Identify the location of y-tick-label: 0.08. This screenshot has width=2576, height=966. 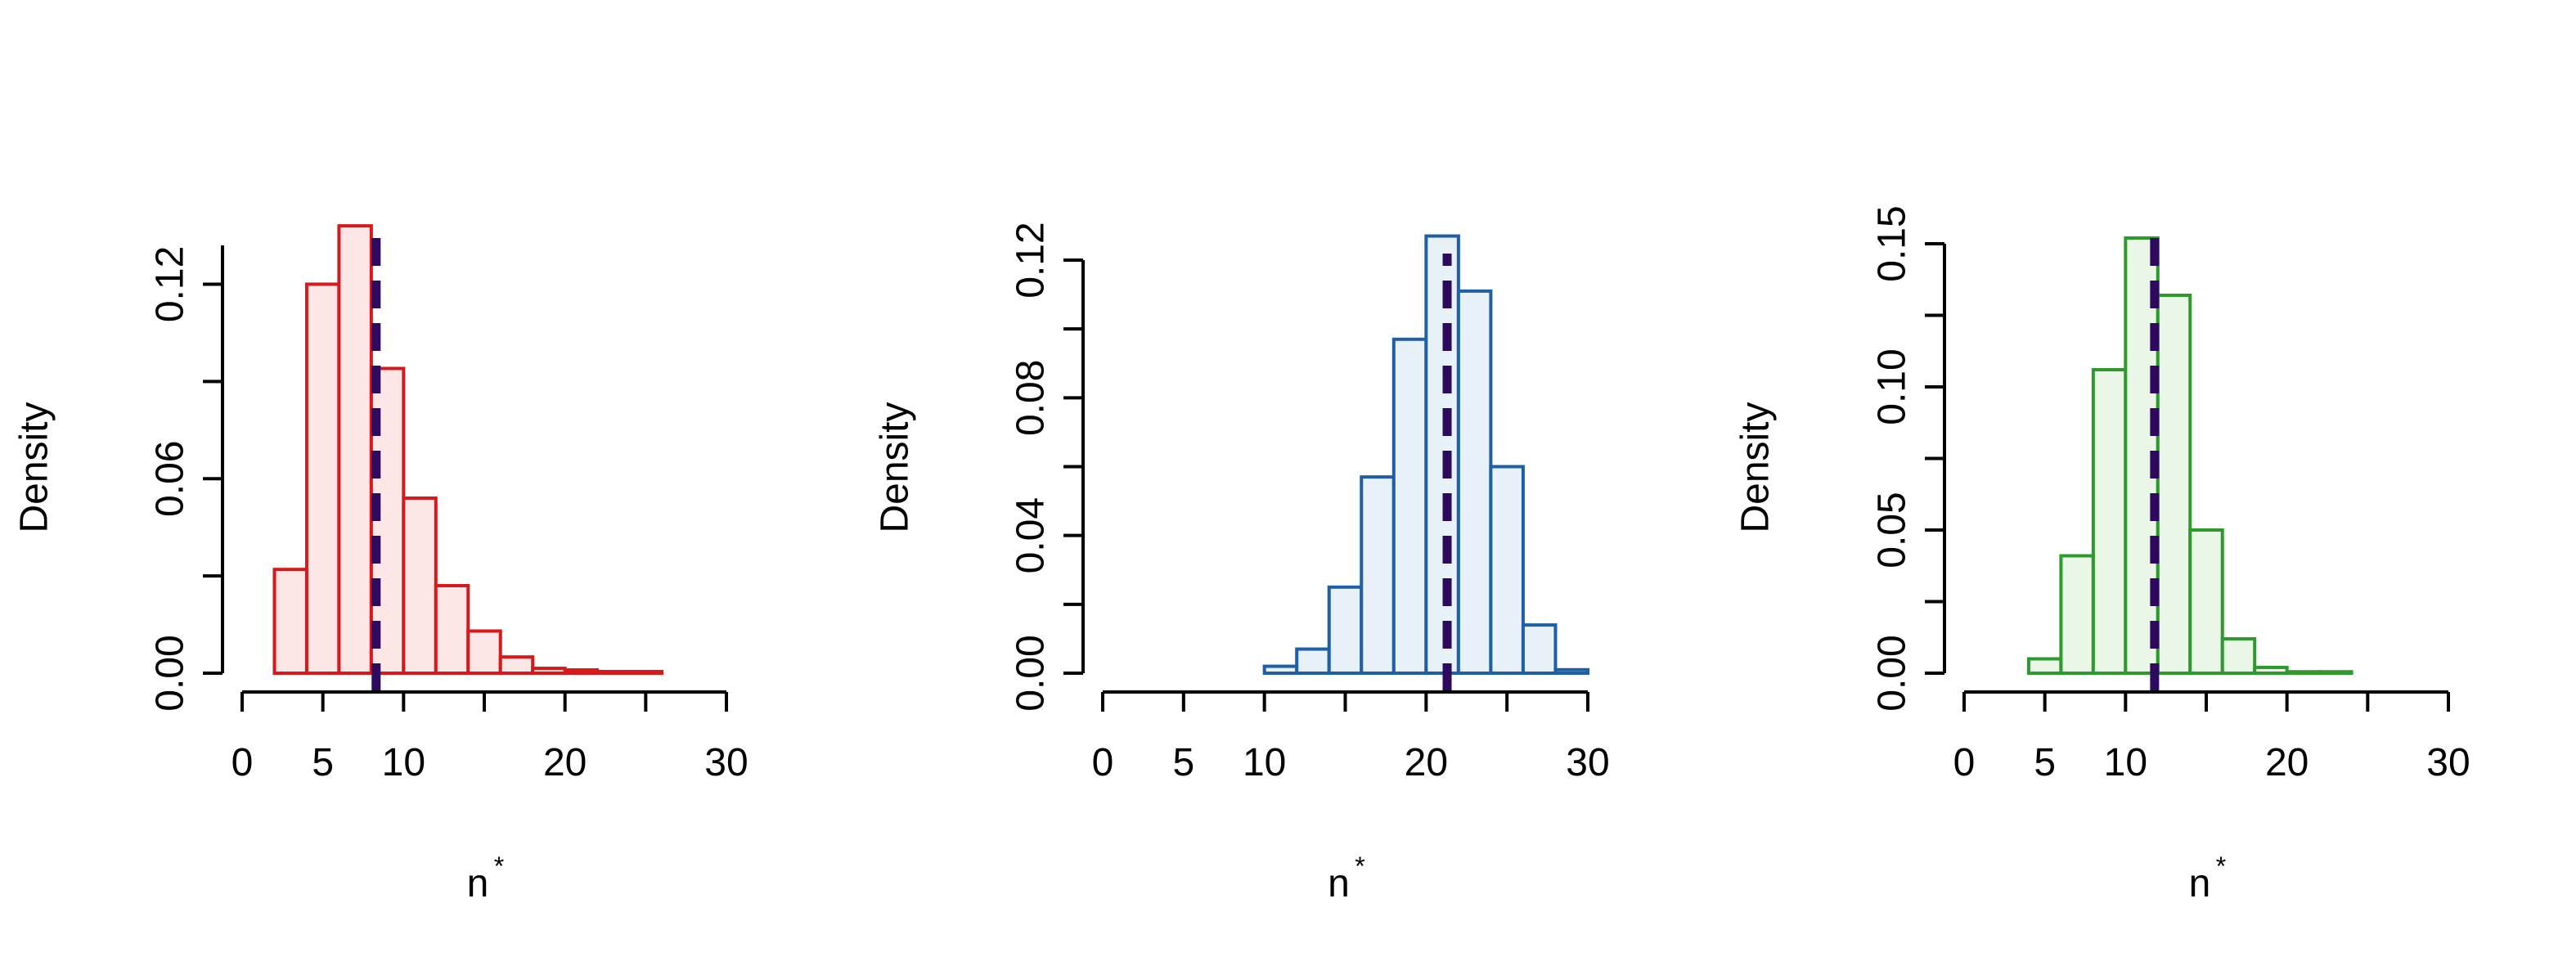
(1031, 398).